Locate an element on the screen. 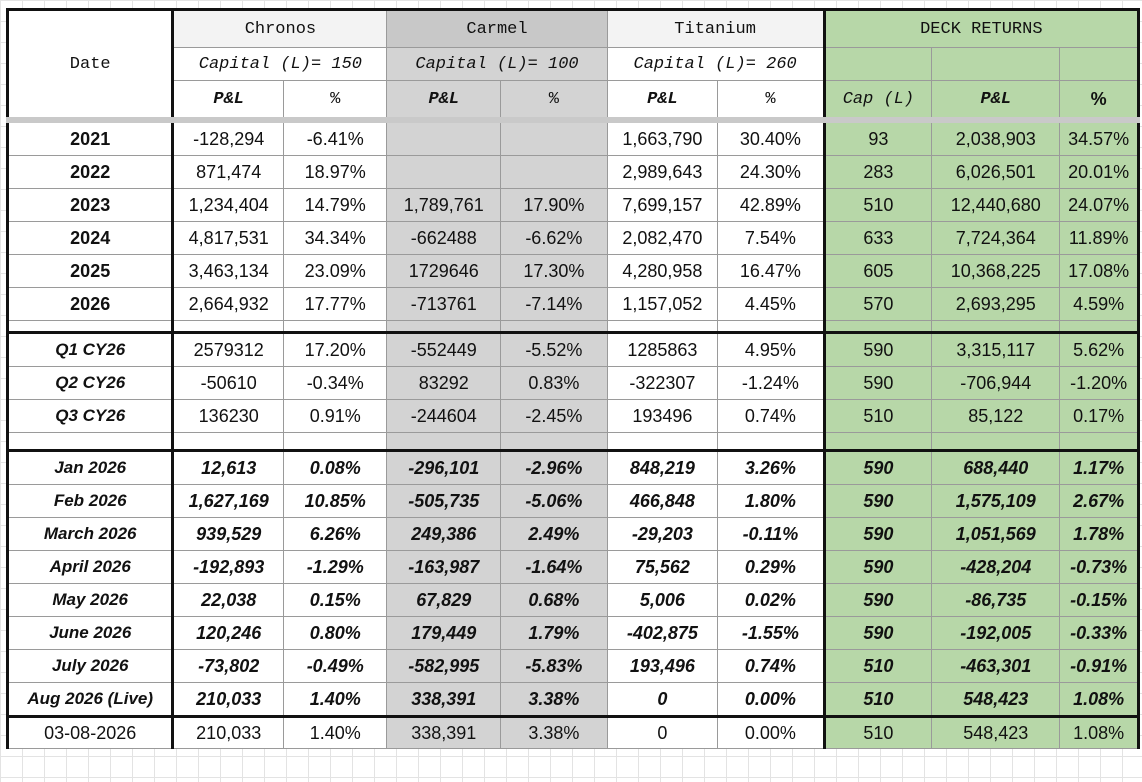 Image resolution: width=1142 pixels, height=782 pixels. chronos-pct-cell: 34.34% is located at coordinates (335, 238).